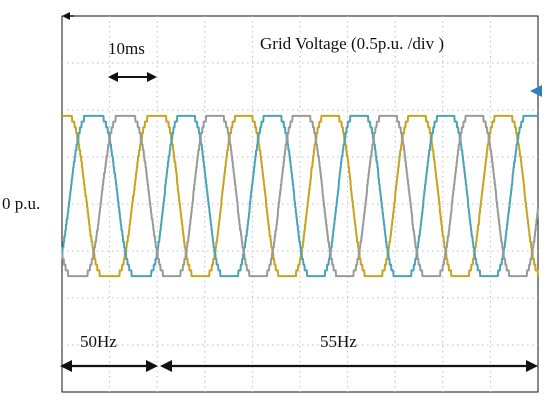 The height and width of the screenshot is (403, 550). I want to click on segment-label-50hz: 50Hz, so click(98, 341).